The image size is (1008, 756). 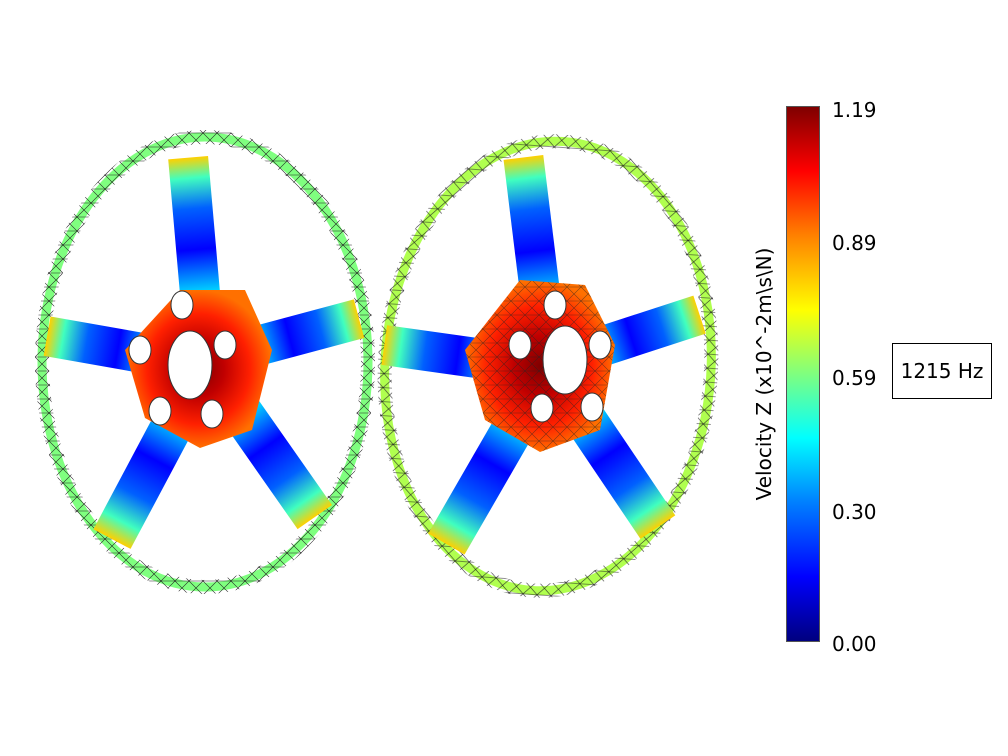 What do you see at coordinates (764, 374) in the screenshot?
I see `colorbar-title: Velocity Z (x10^-2m\s\N)` at bounding box center [764, 374].